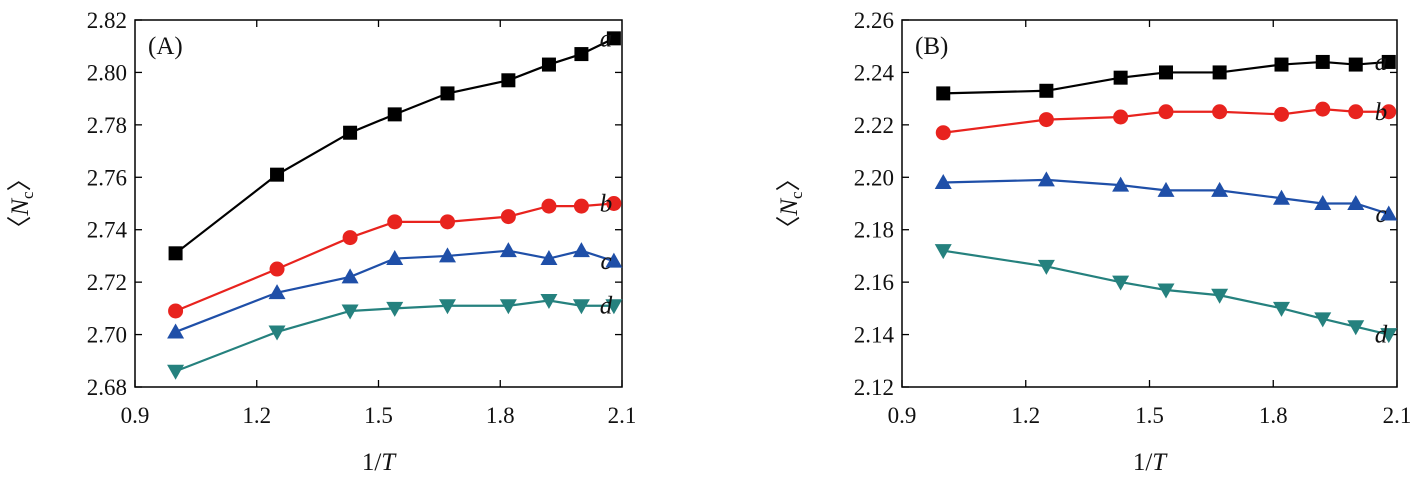 The height and width of the screenshot is (490, 1425). Describe the element at coordinates (874, 230) in the screenshot. I see `y-tick-label: 2.18` at that location.